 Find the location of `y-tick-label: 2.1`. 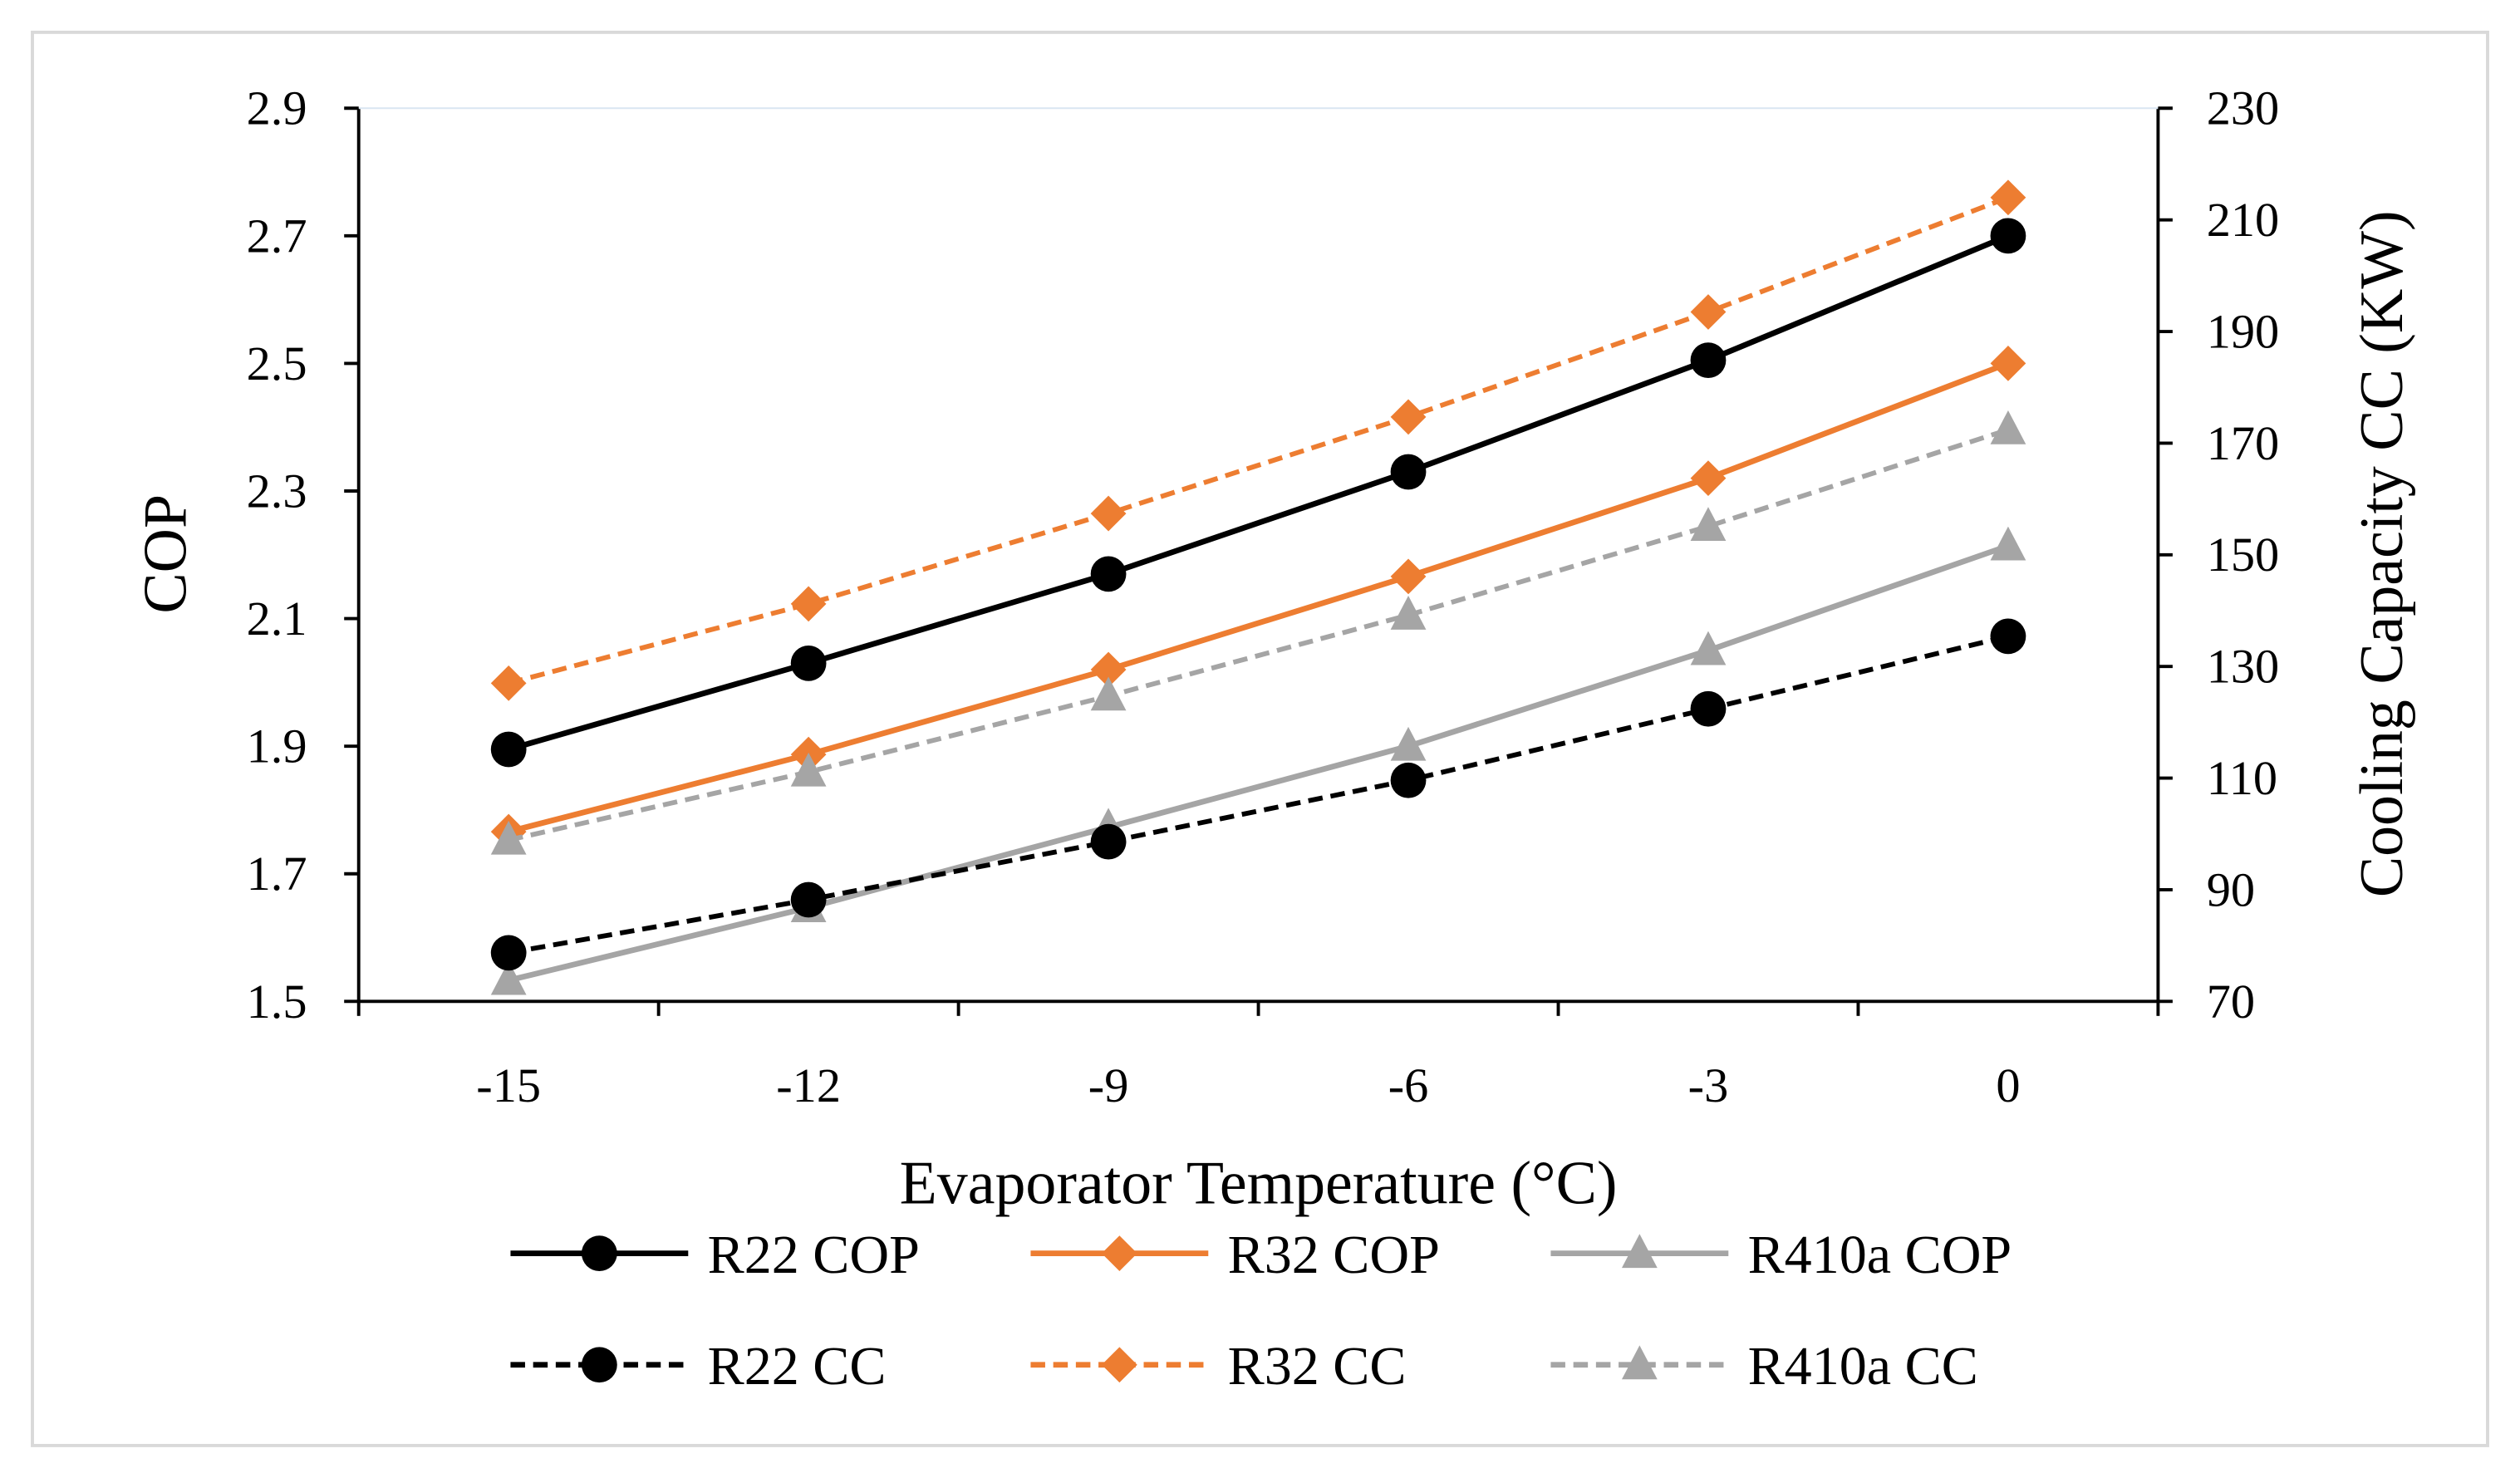

y-tick-label: 2.1 is located at coordinates (277, 619).